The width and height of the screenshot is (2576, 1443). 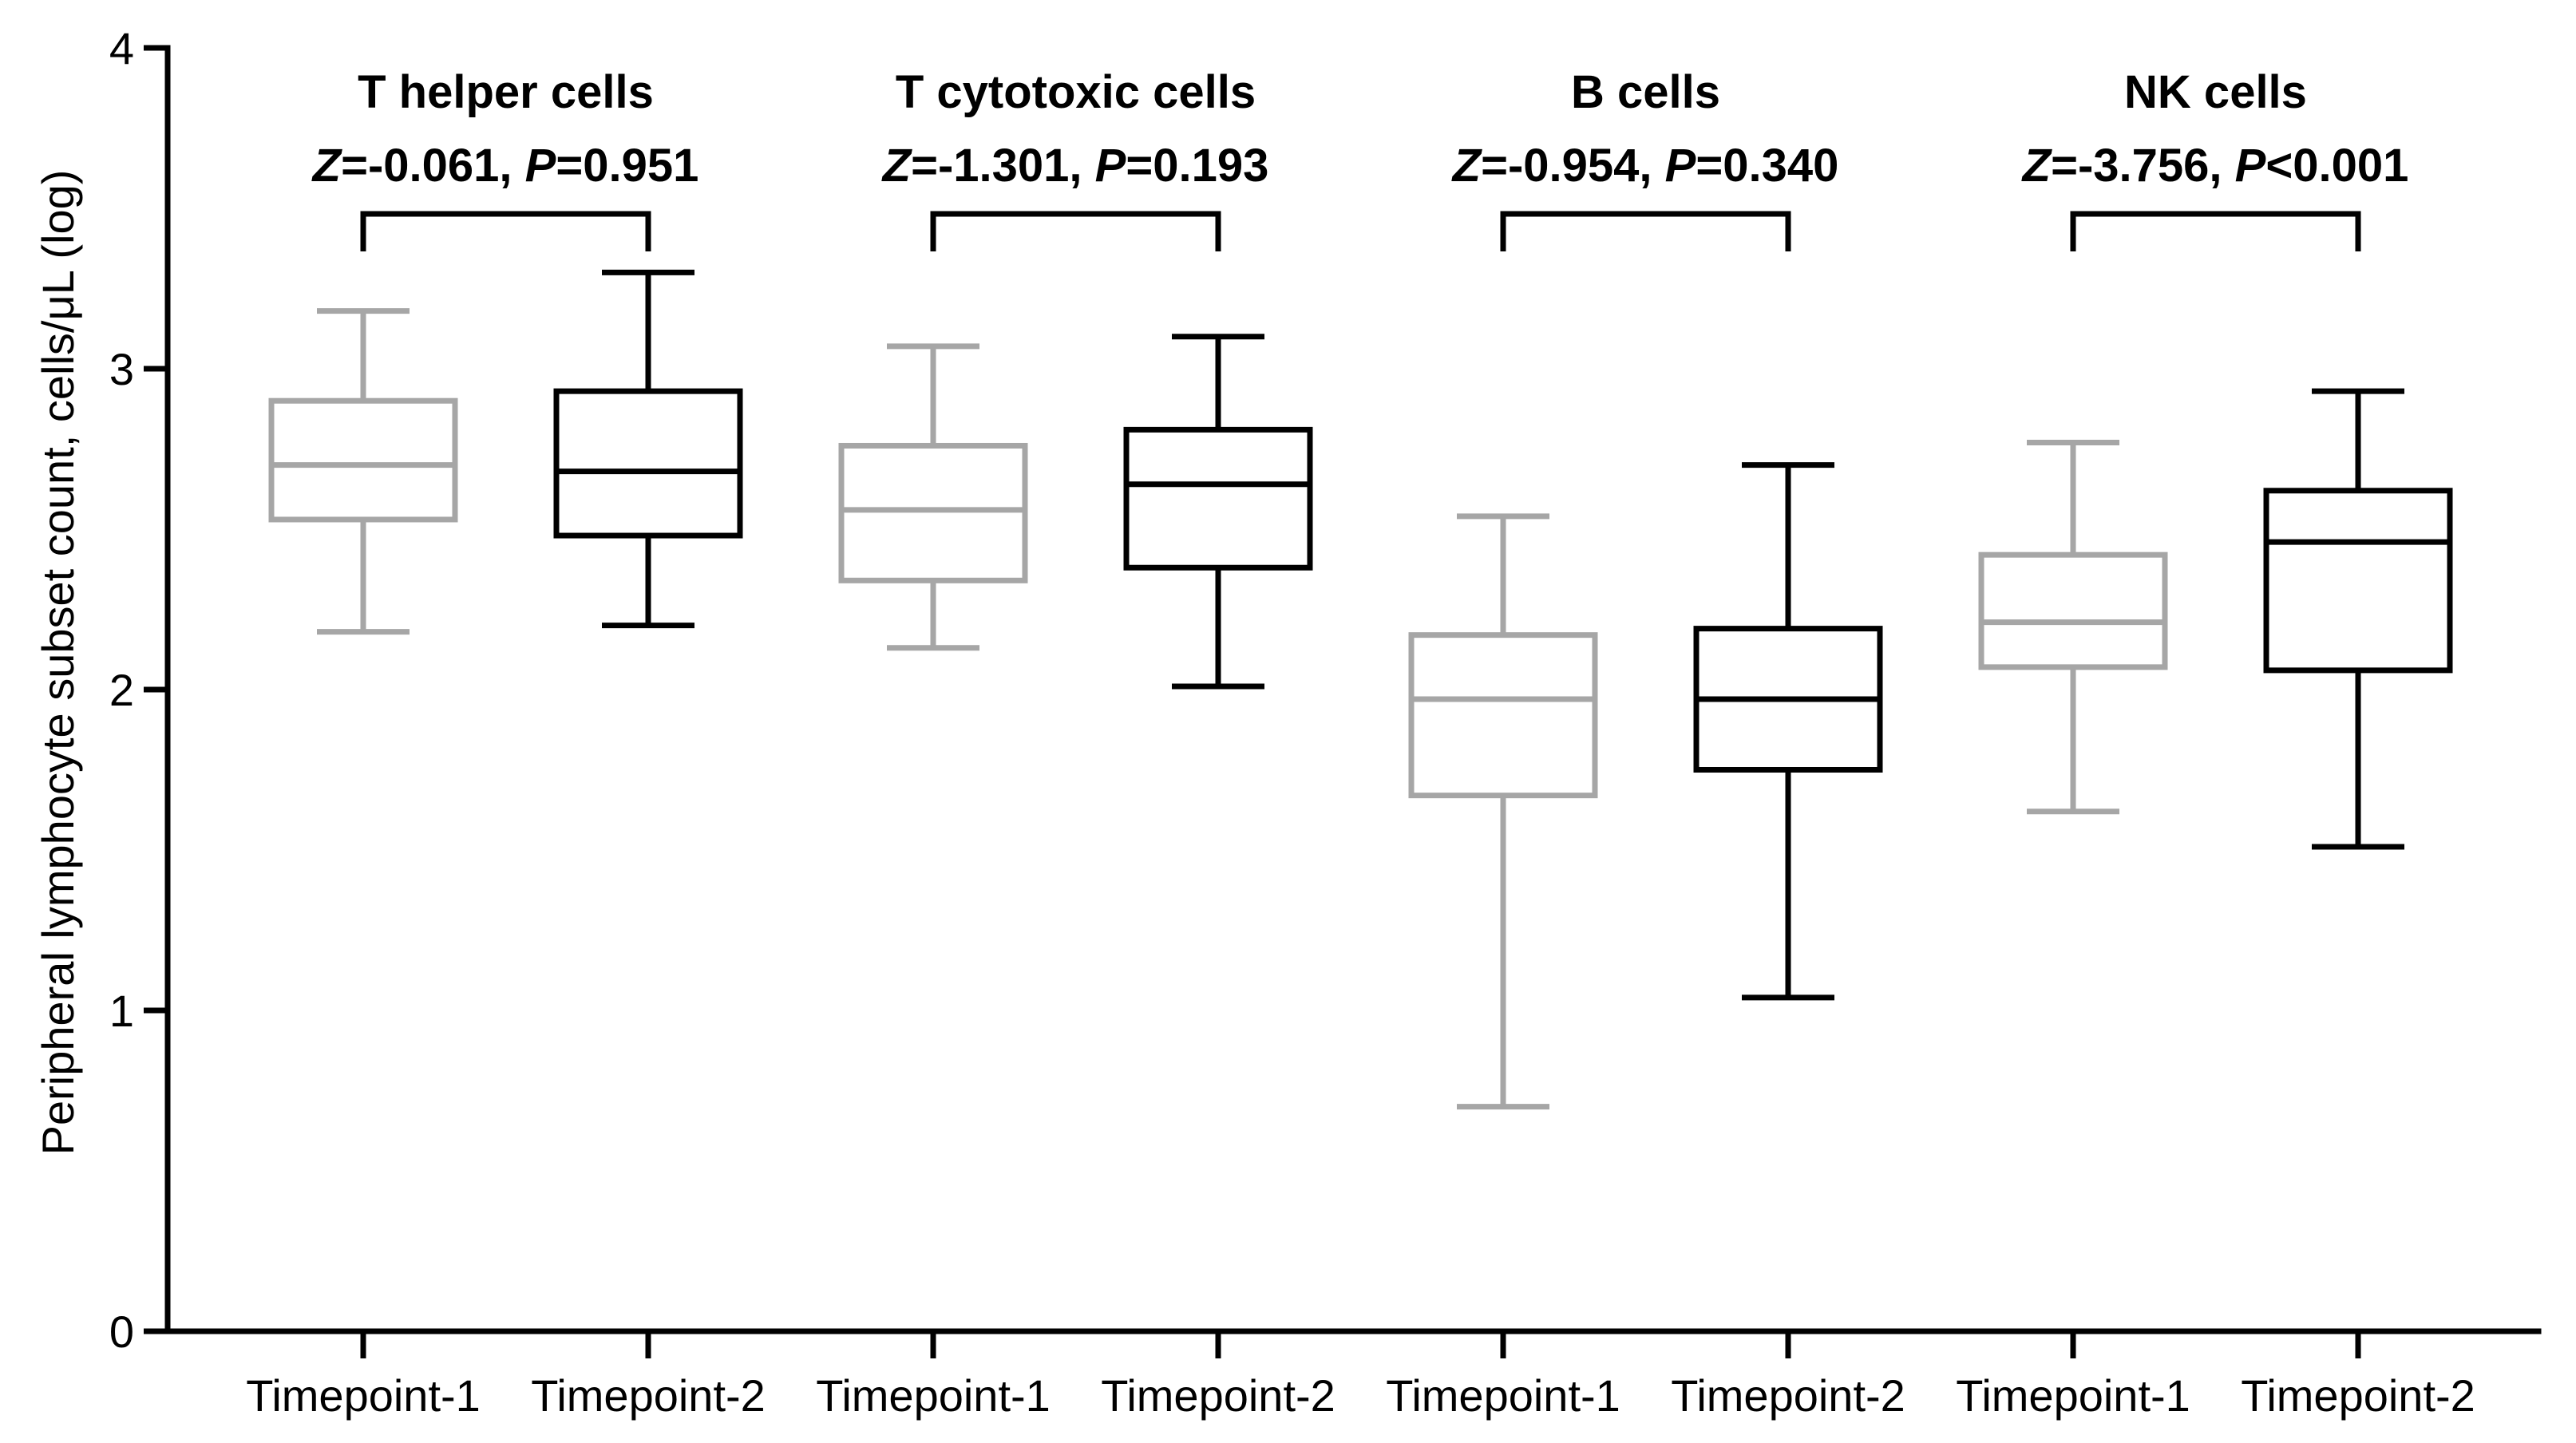 I want to click on group-stat: Z=-3.756, P<0.001, so click(x=2215, y=166).